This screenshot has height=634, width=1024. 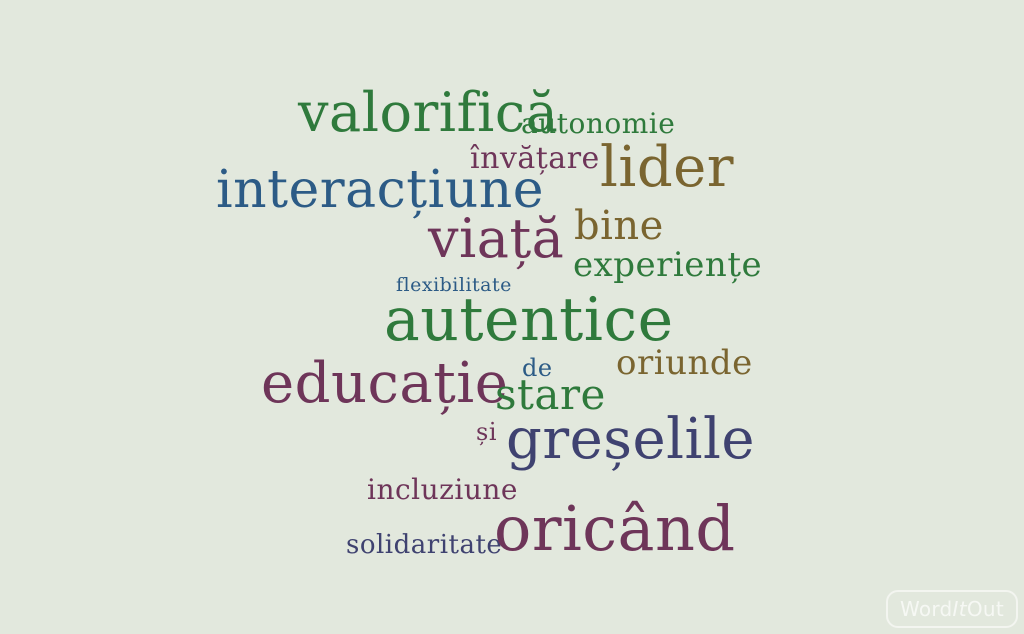 What do you see at coordinates (443, 489) in the screenshot?
I see `word-incluziune: incluziune` at bounding box center [443, 489].